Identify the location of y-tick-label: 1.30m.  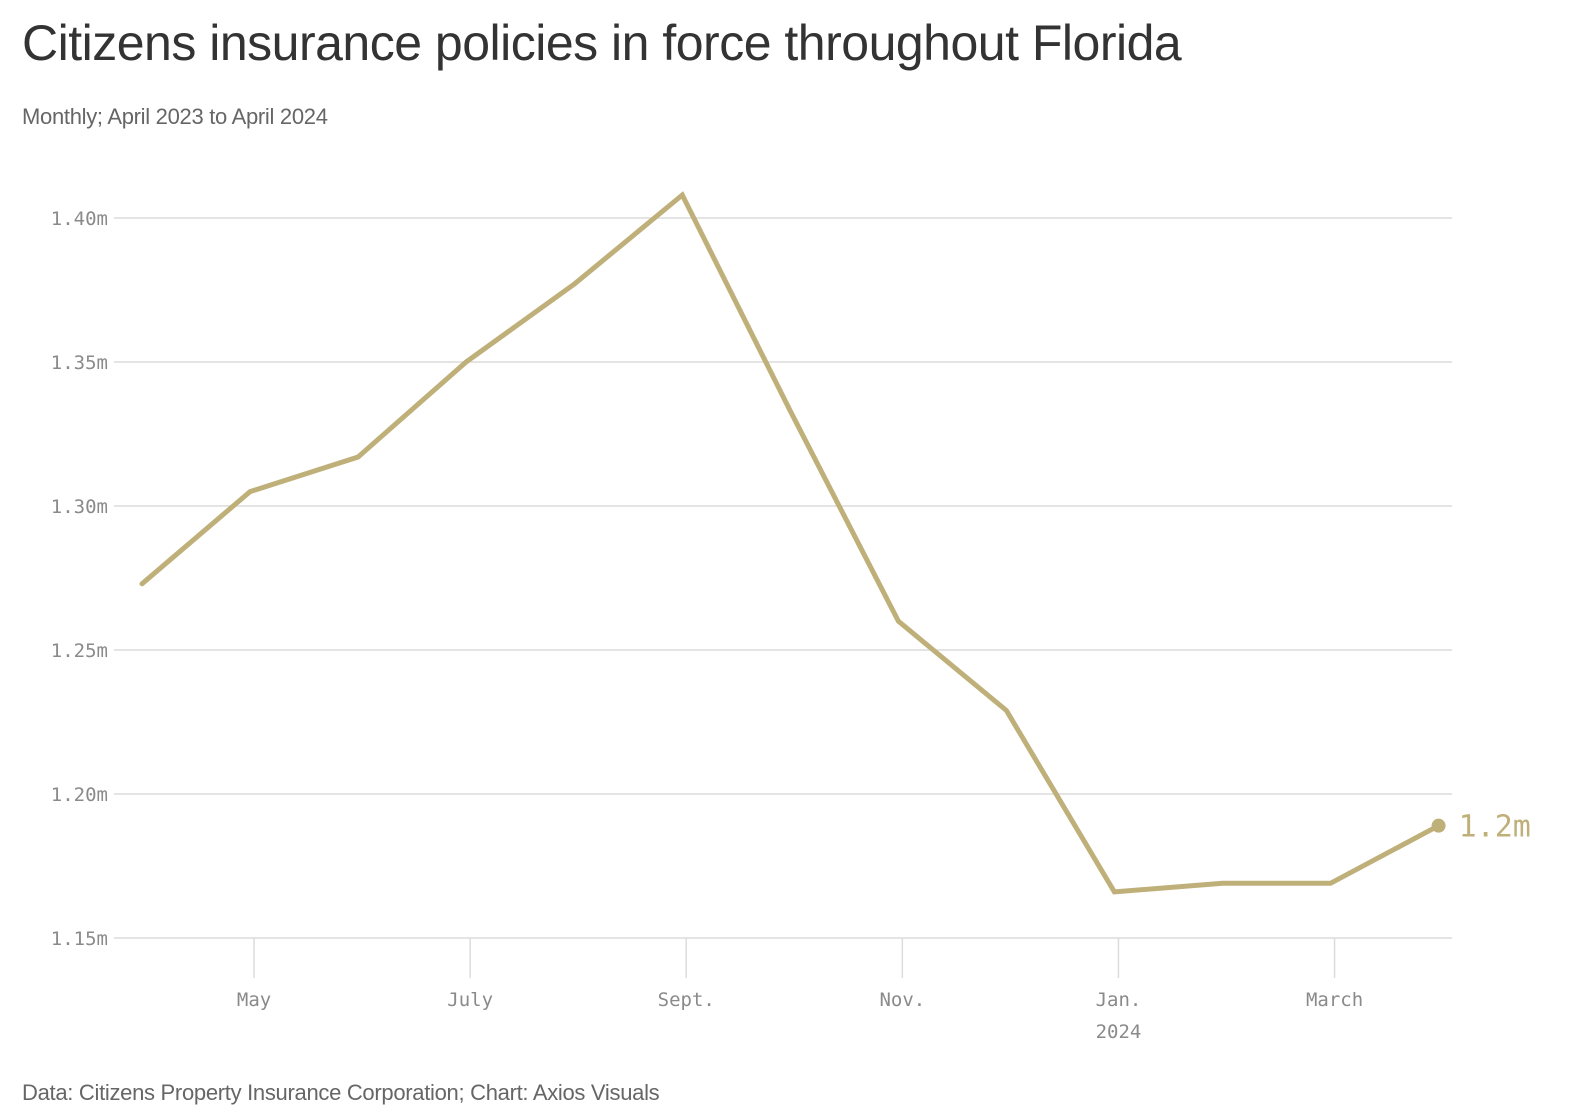
(79, 507).